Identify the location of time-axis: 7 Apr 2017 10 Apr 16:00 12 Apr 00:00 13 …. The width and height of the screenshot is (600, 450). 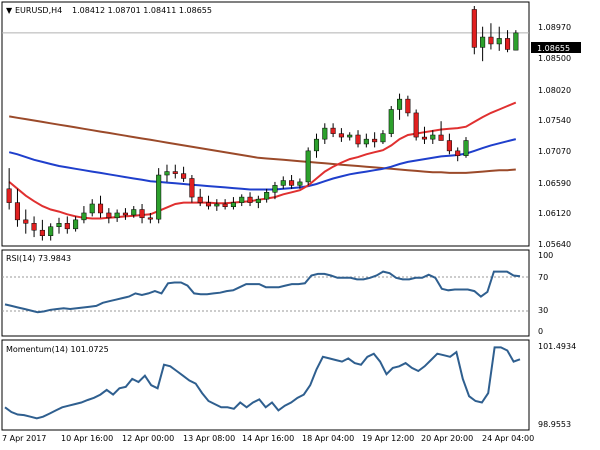
(268, 438).